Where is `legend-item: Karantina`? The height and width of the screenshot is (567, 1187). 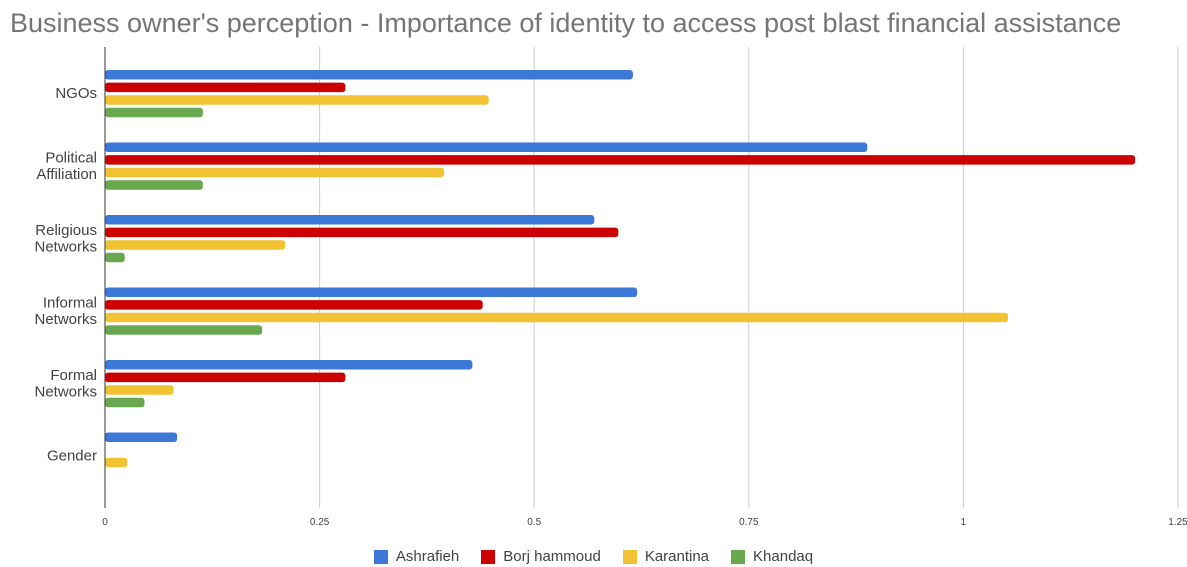 legend-item: Karantina is located at coordinates (666, 556).